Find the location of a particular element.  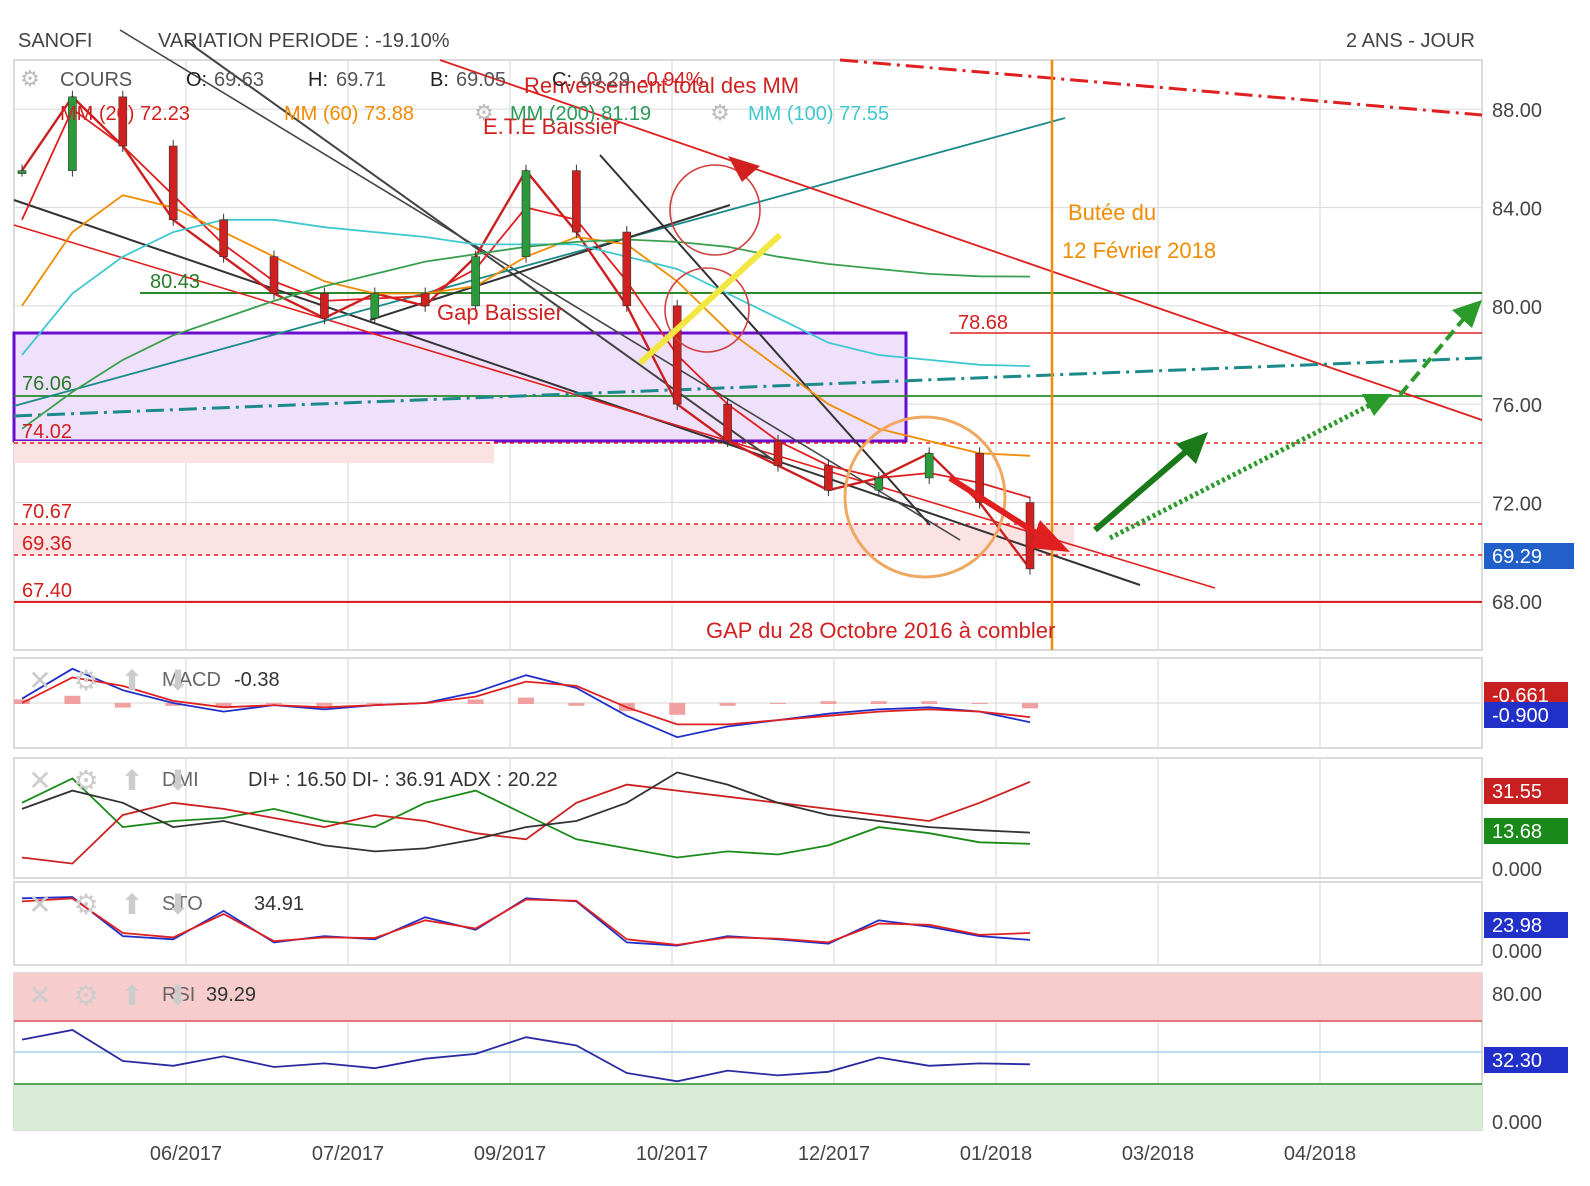

pink-zone-lower is located at coordinates (544, 540).